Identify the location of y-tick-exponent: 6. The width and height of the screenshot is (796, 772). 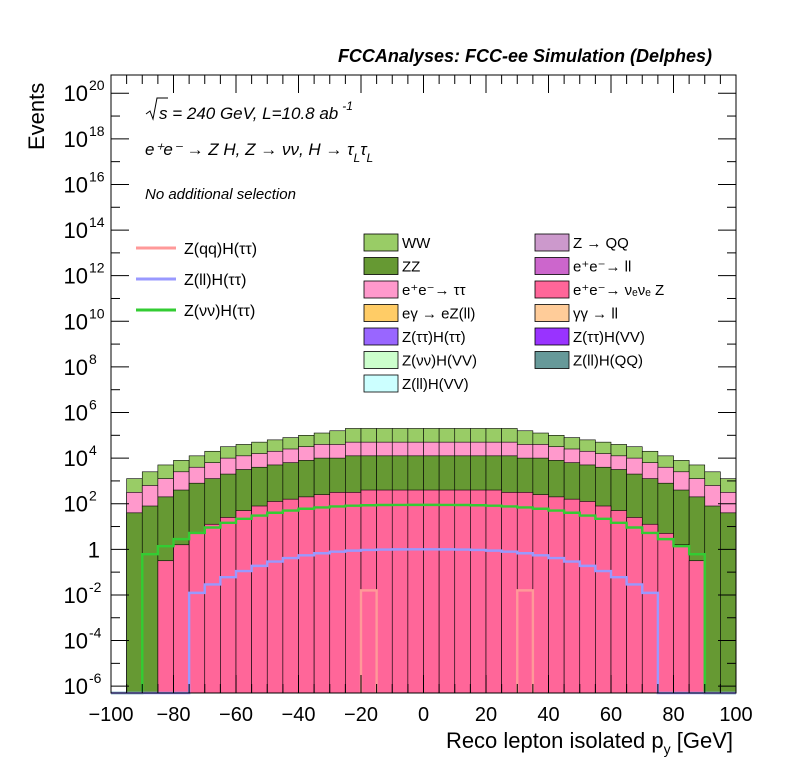
(93, 405).